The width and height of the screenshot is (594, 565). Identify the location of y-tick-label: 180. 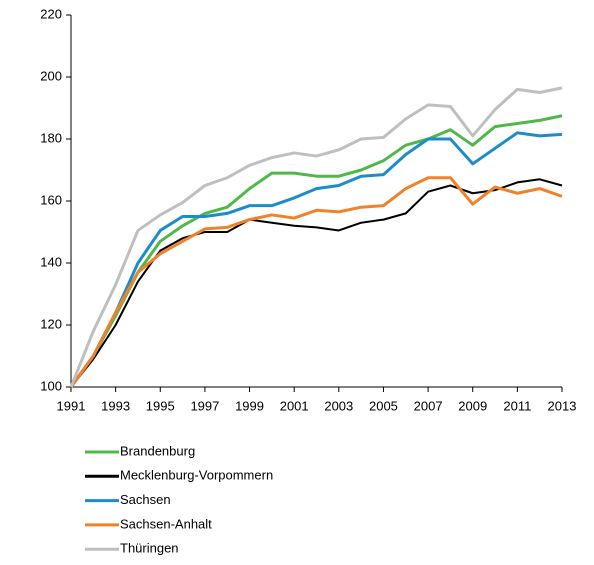
(51, 137).